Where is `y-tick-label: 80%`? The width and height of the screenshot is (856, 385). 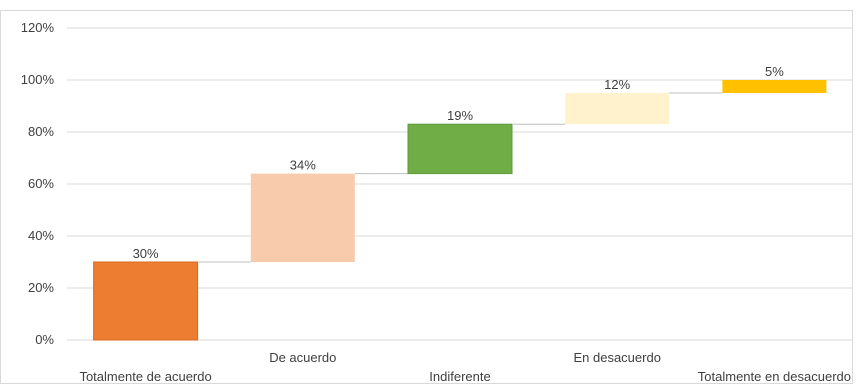
y-tick-label: 80% is located at coordinates (41, 131).